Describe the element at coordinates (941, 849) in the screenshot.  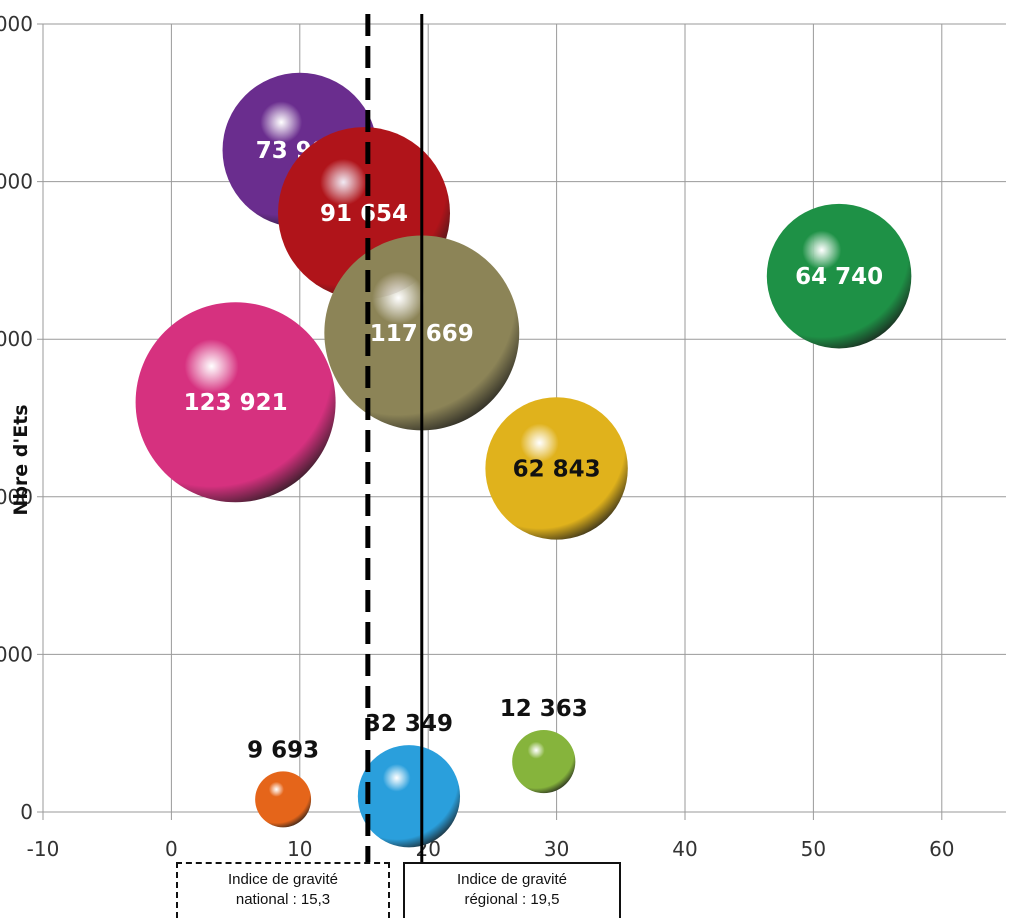
I see `x-tick-label: 60` at that location.